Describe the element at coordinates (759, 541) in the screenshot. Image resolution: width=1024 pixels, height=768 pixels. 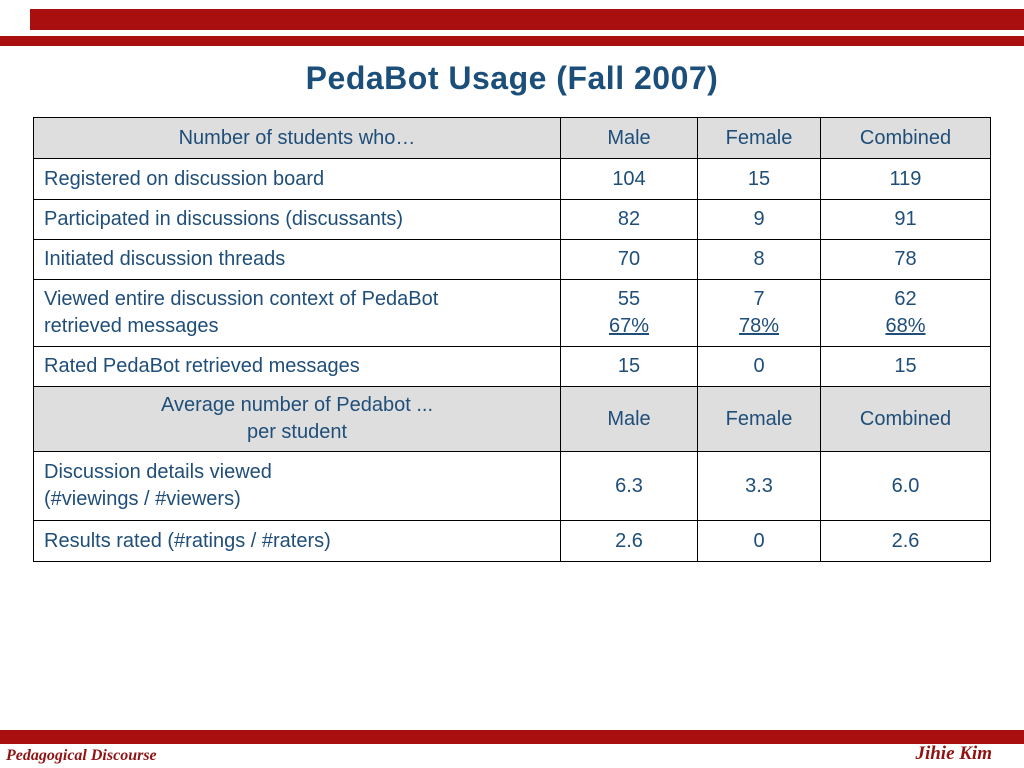
I see `cell-results-female: 0` at that location.